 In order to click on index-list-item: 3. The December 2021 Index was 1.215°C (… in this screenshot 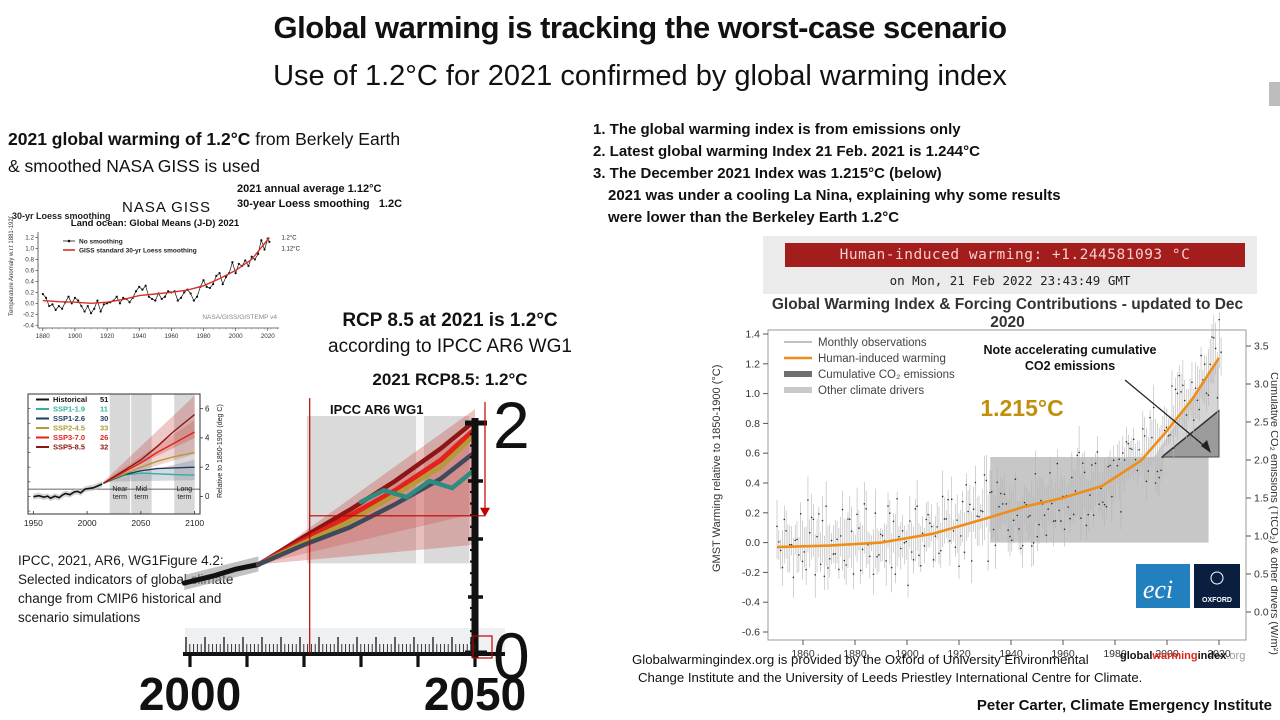, I will do `click(767, 173)`.